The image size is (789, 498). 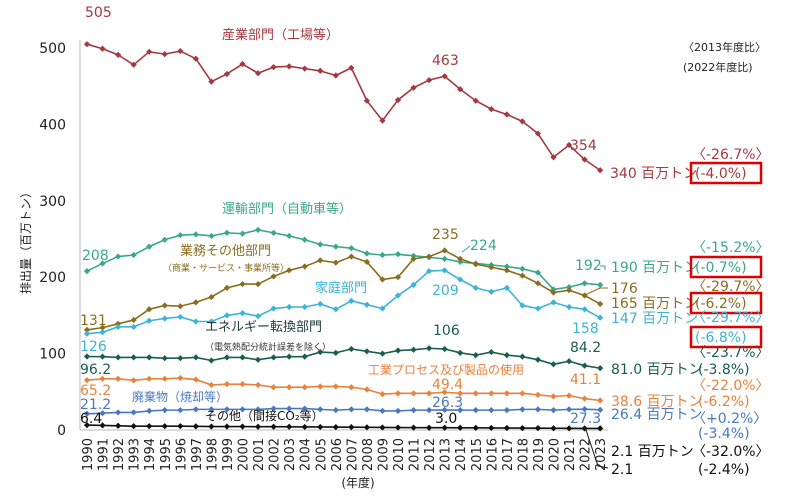 I want to click on x-tick-label: 1992, so click(x=119, y=454).